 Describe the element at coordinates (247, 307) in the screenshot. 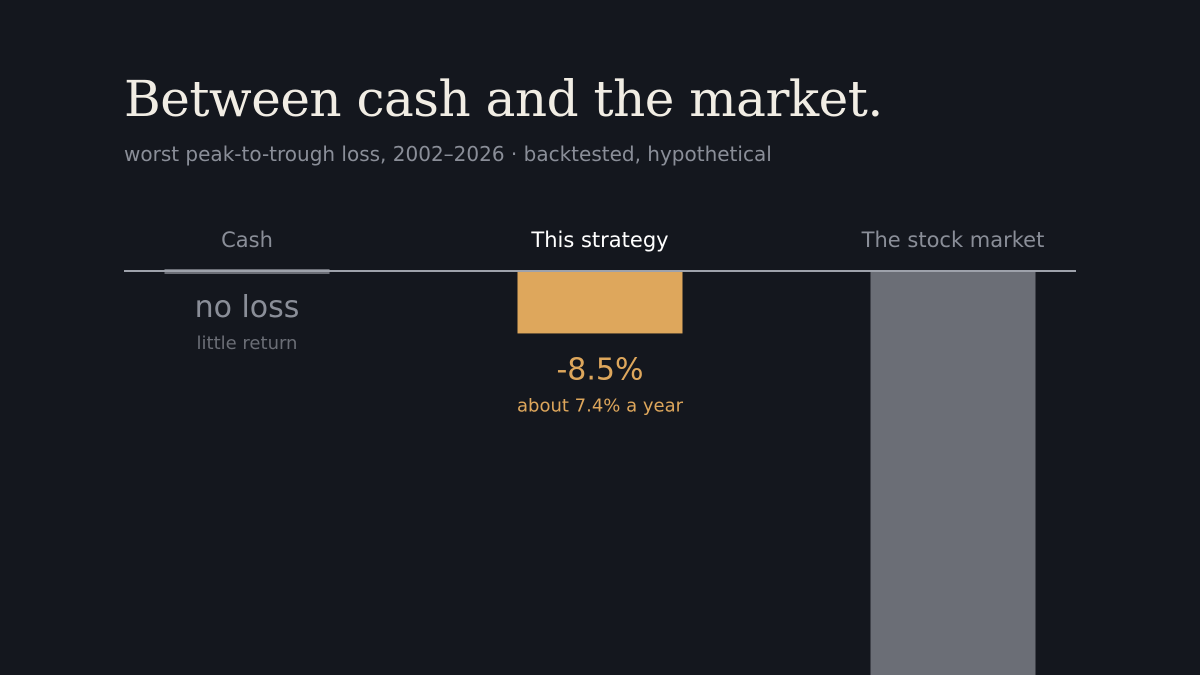

I see `data-label-cash: no loss` at that location.